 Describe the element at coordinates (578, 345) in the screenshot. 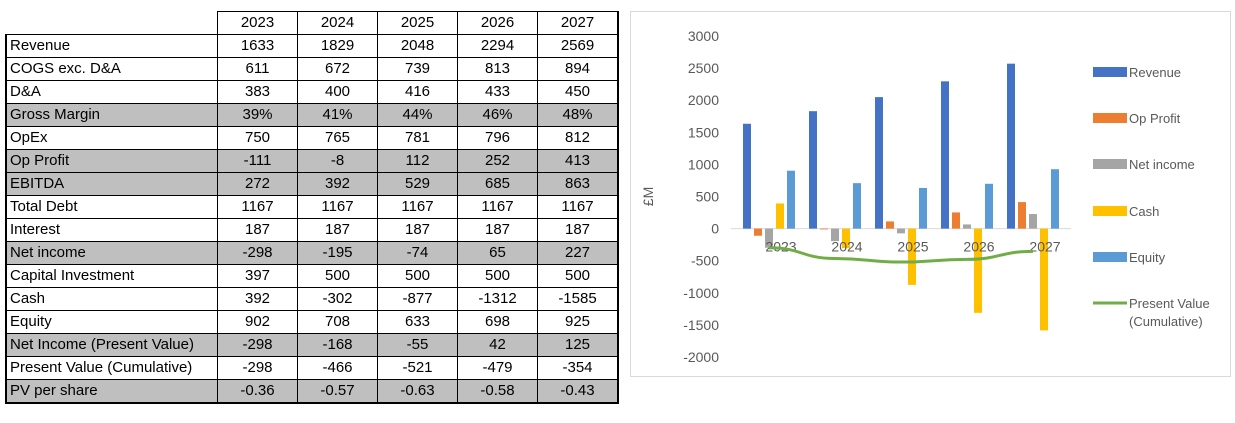

I see `table-cell: 125` at that location.